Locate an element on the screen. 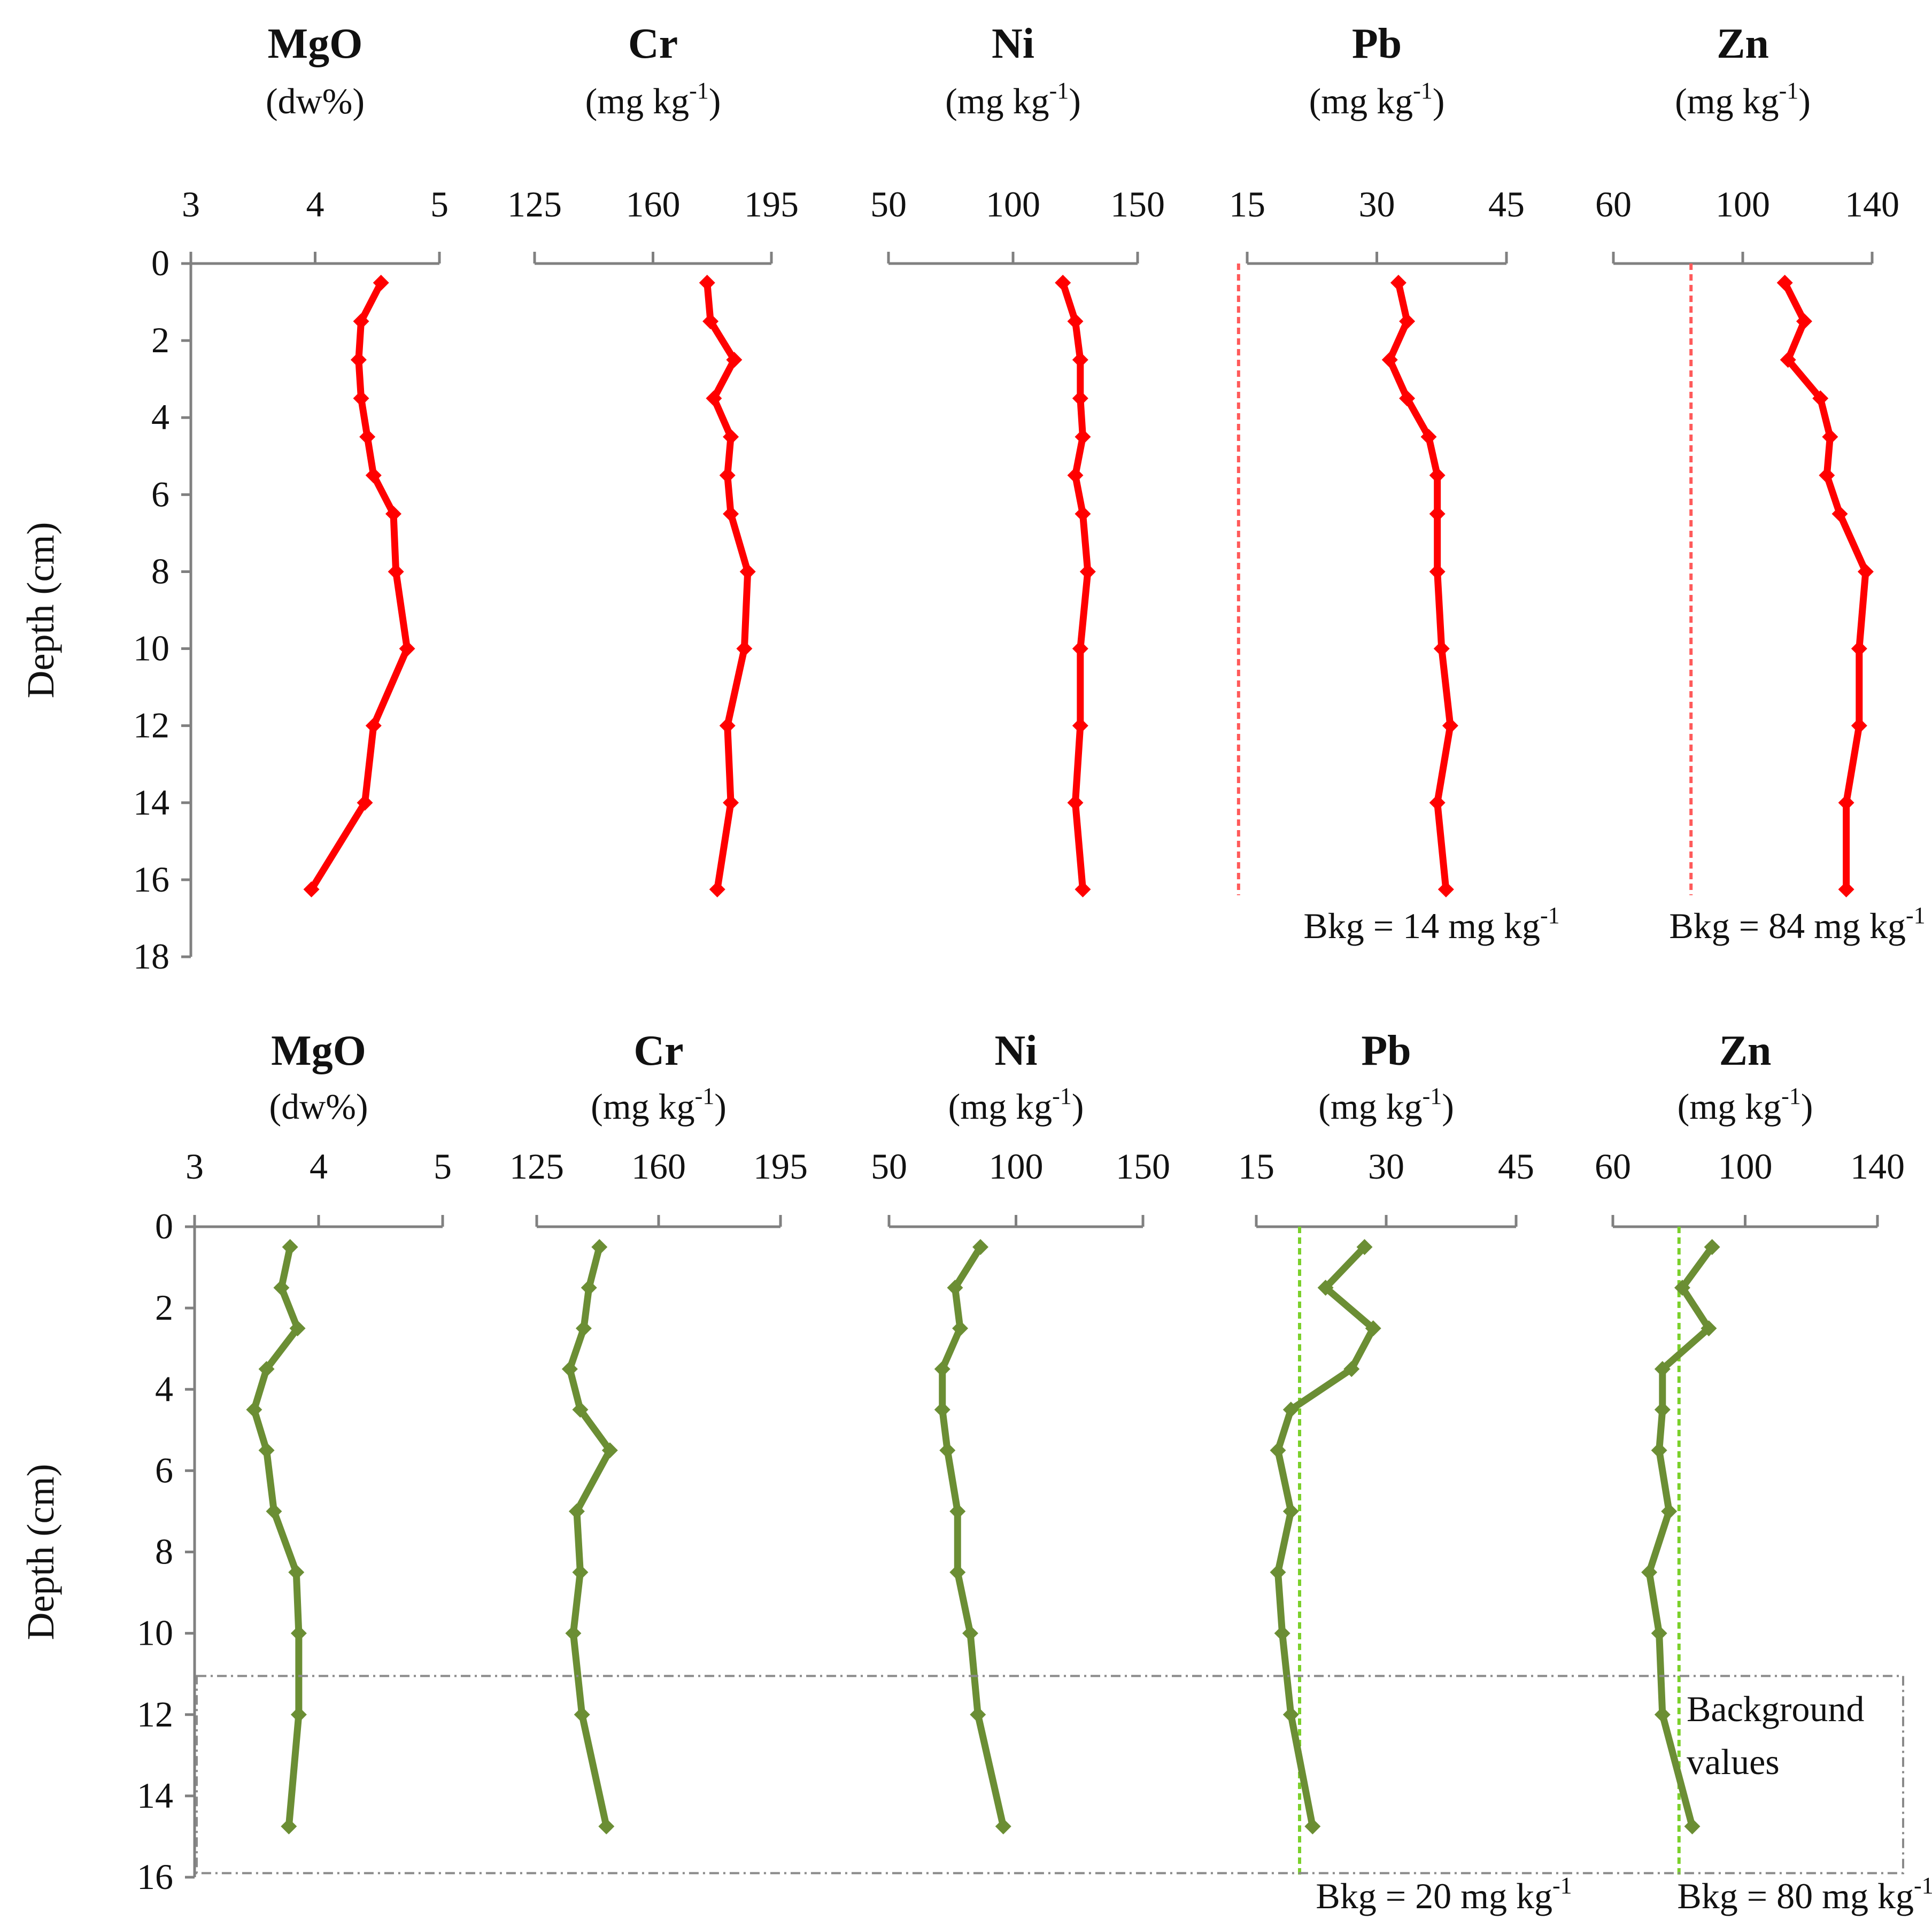  y-tick-label: 4 is located at coordinates (160, 417).